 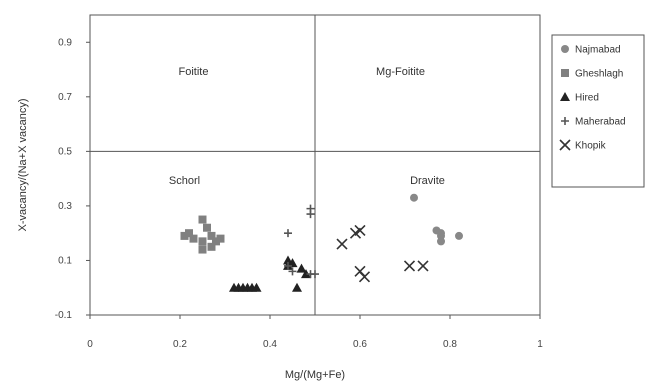 What do you see at coordinates (65, 151) in the screenshot?
I see `y-tick-label: 0.5` at bounding box center [65, 151].